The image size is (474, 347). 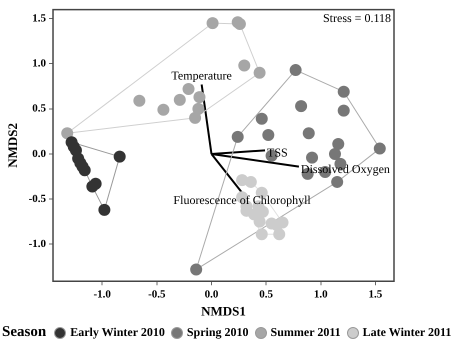 I want to click on y-tick-label: 1.0, so click(x=39, y=64).